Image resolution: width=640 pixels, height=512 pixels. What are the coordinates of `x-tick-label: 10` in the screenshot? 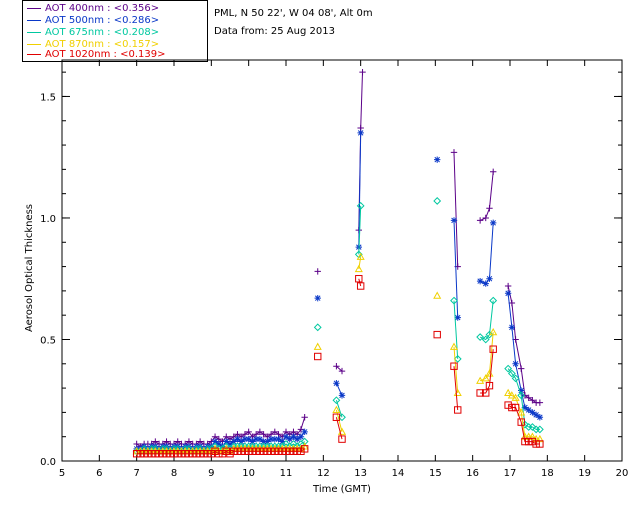 It's located at (248, 473).